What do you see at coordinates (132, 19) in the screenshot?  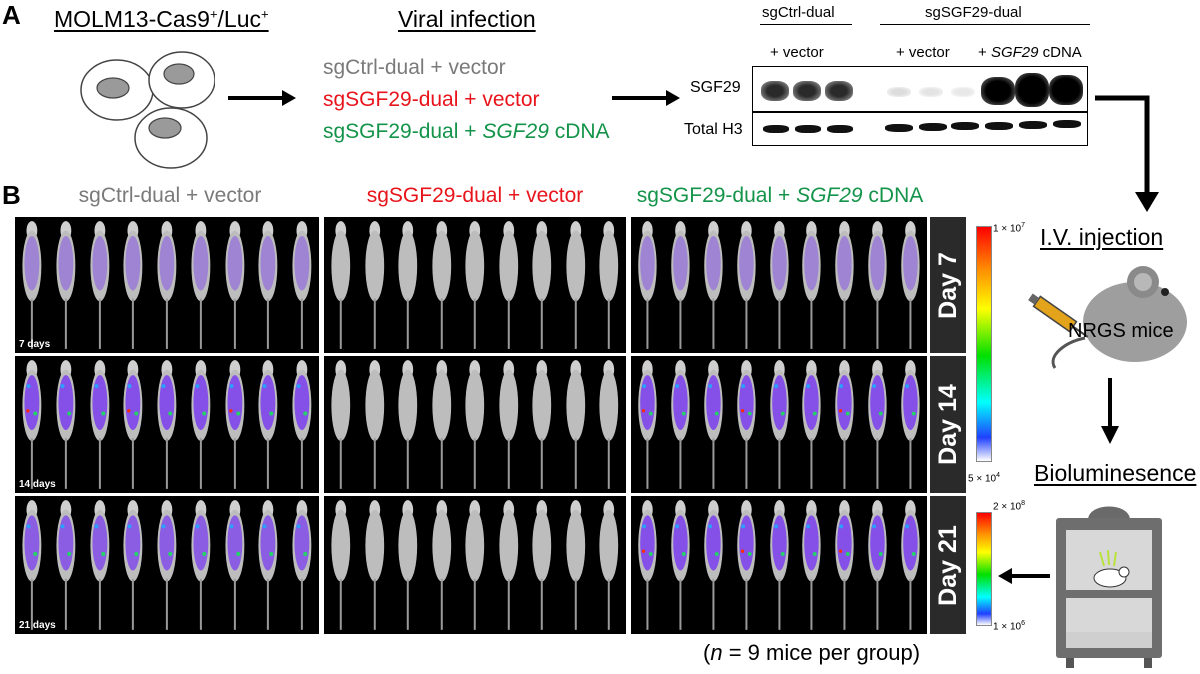 I see `cell-line-name: MOLM13-Cas9` at bounding box center [132, 19].